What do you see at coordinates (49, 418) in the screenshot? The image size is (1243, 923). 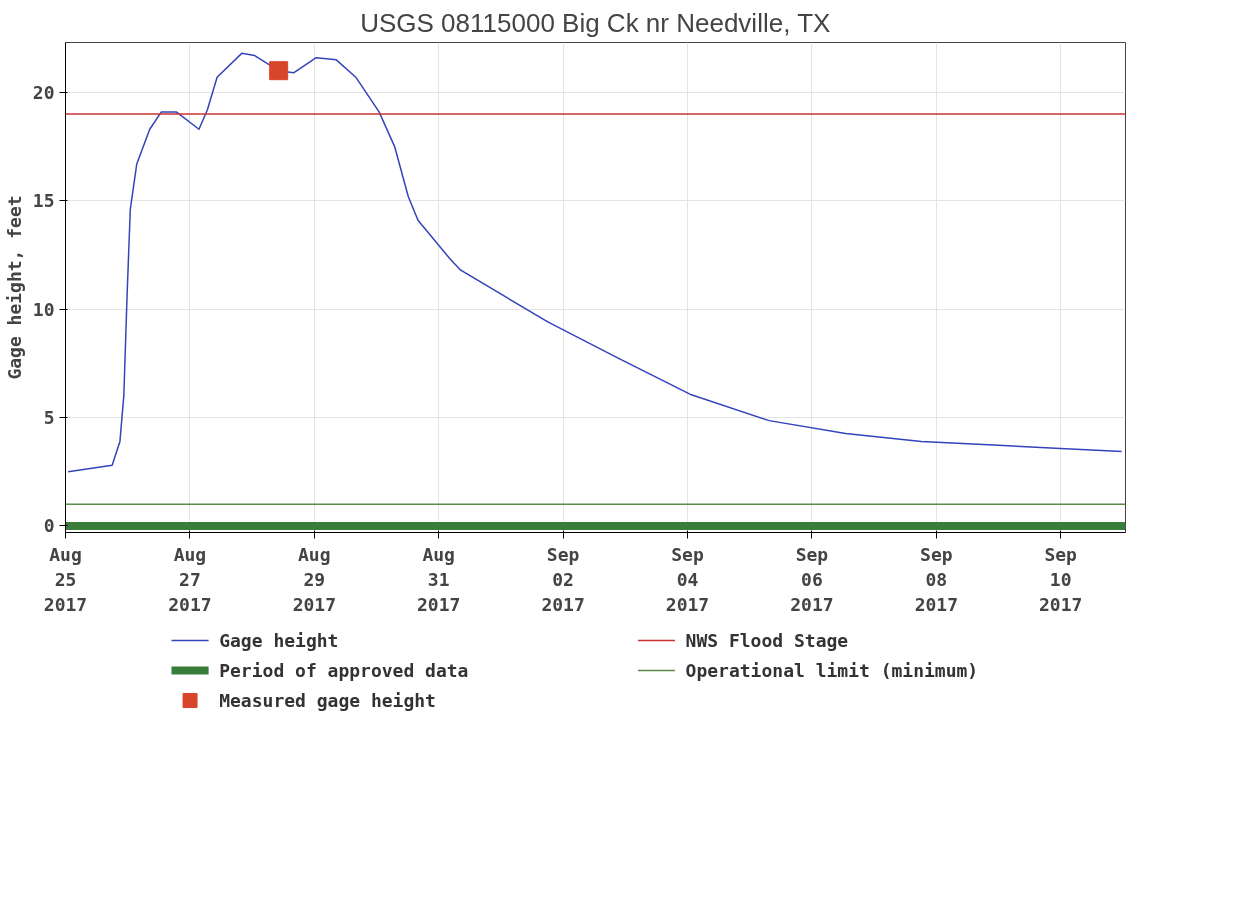 I see `y-tick-label: 5` at bounding box center [49, 418].